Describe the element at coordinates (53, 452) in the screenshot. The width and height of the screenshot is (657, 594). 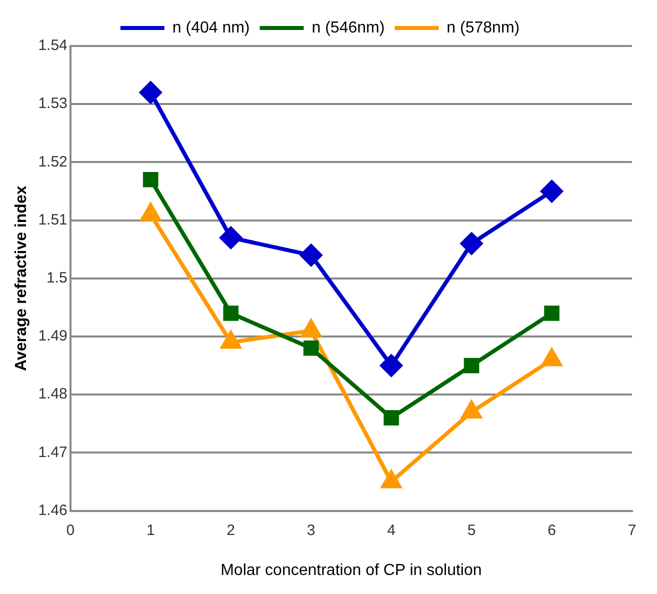
I see `y-tick-label: 1.47` at that location.